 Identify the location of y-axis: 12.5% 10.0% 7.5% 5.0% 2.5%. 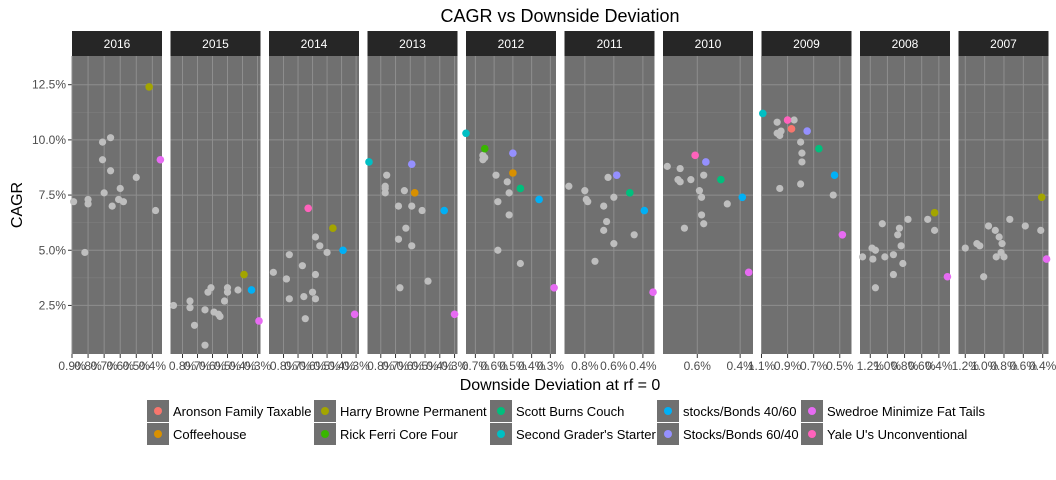
(52, 195).